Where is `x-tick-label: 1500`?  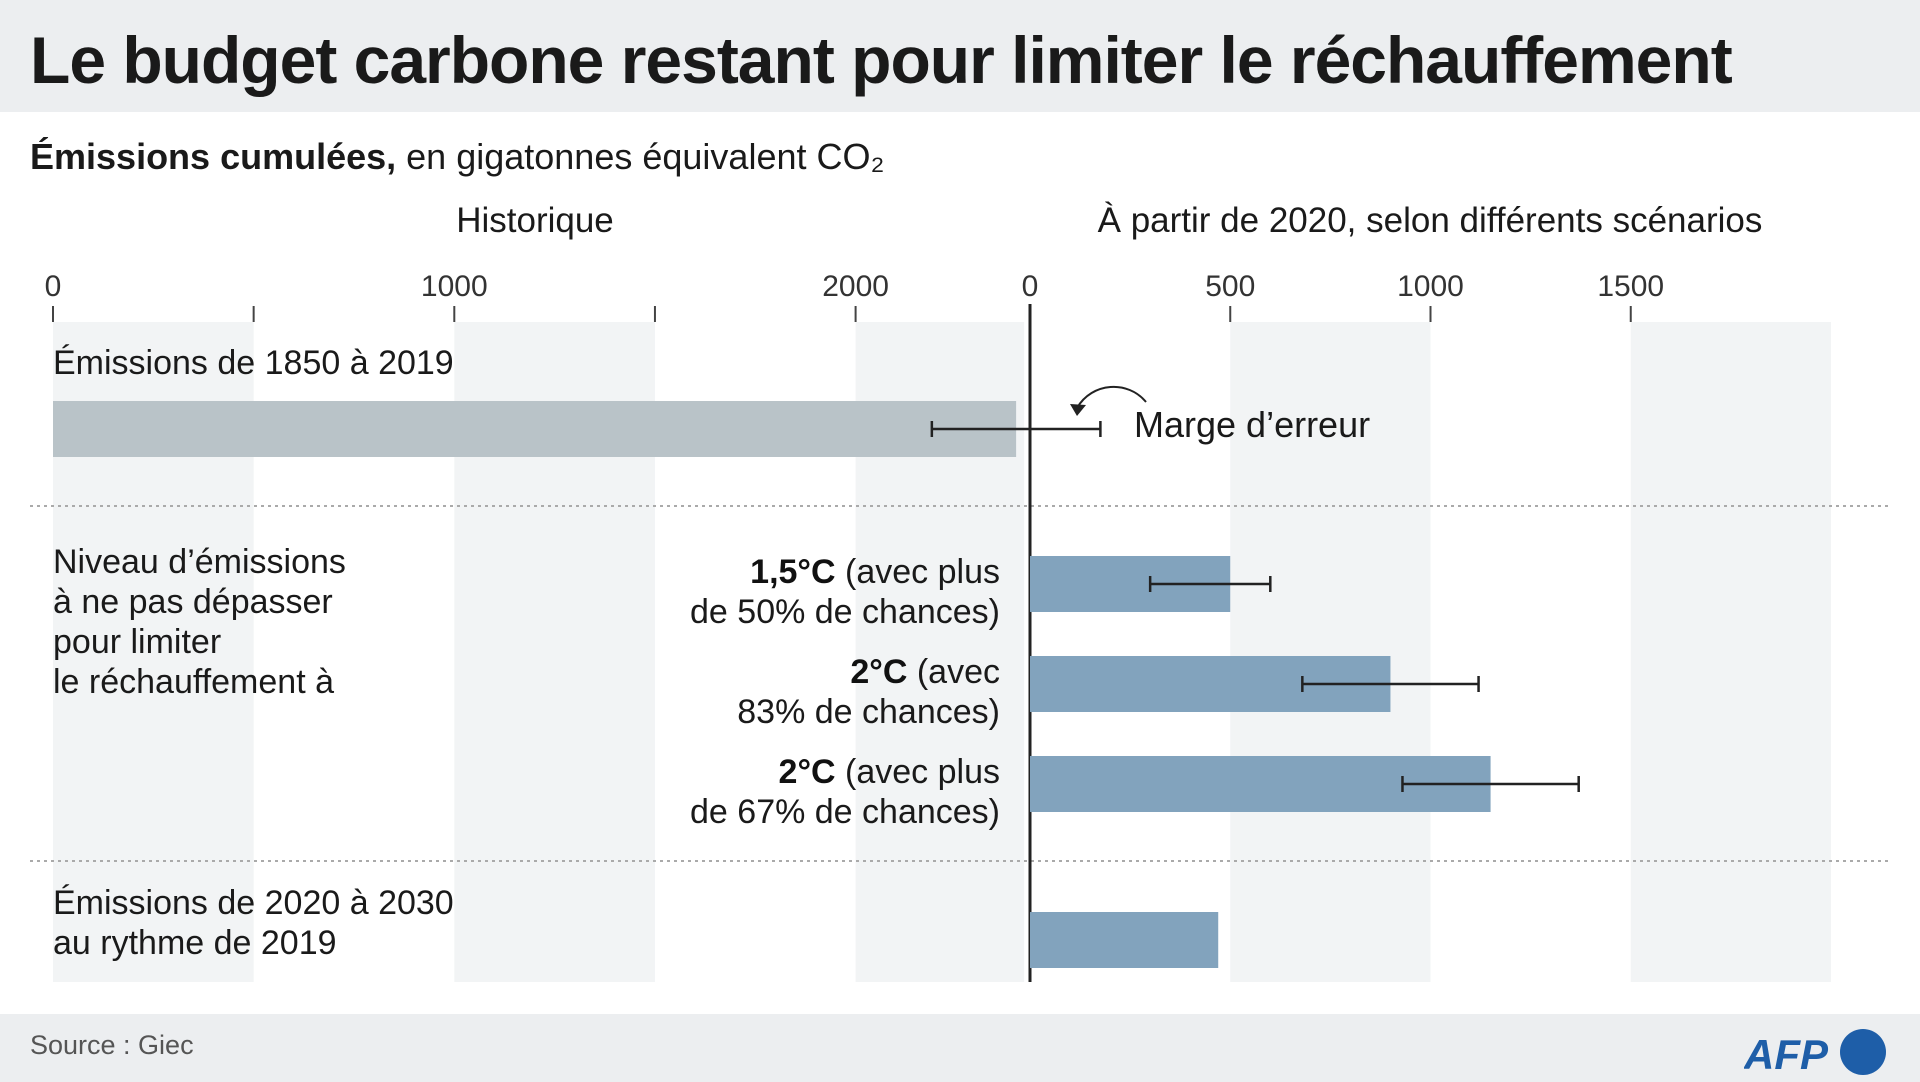
x-tick-label: 1500 is located at coordinates (1630, 286).